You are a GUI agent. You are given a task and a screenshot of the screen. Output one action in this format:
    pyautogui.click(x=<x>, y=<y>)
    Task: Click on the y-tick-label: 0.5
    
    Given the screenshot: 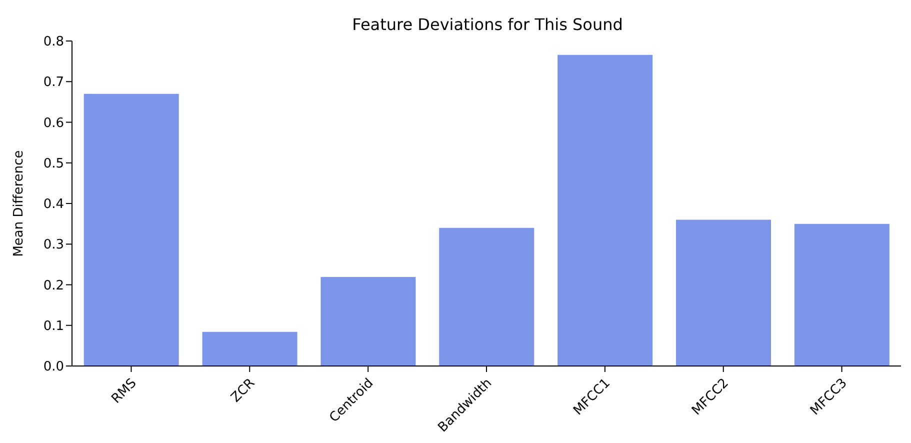 What is the action you would take?
    pyautogui.click(x=53, y=164)
    